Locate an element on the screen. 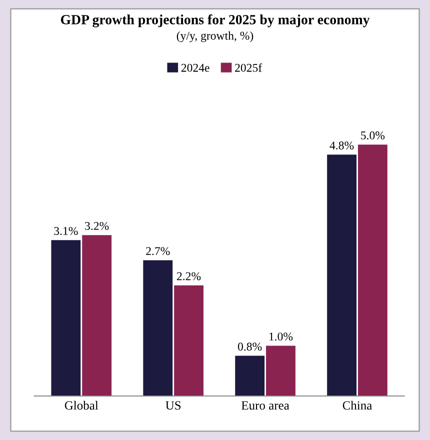  data-label: 5.0% is located at coordinates (373, 135).